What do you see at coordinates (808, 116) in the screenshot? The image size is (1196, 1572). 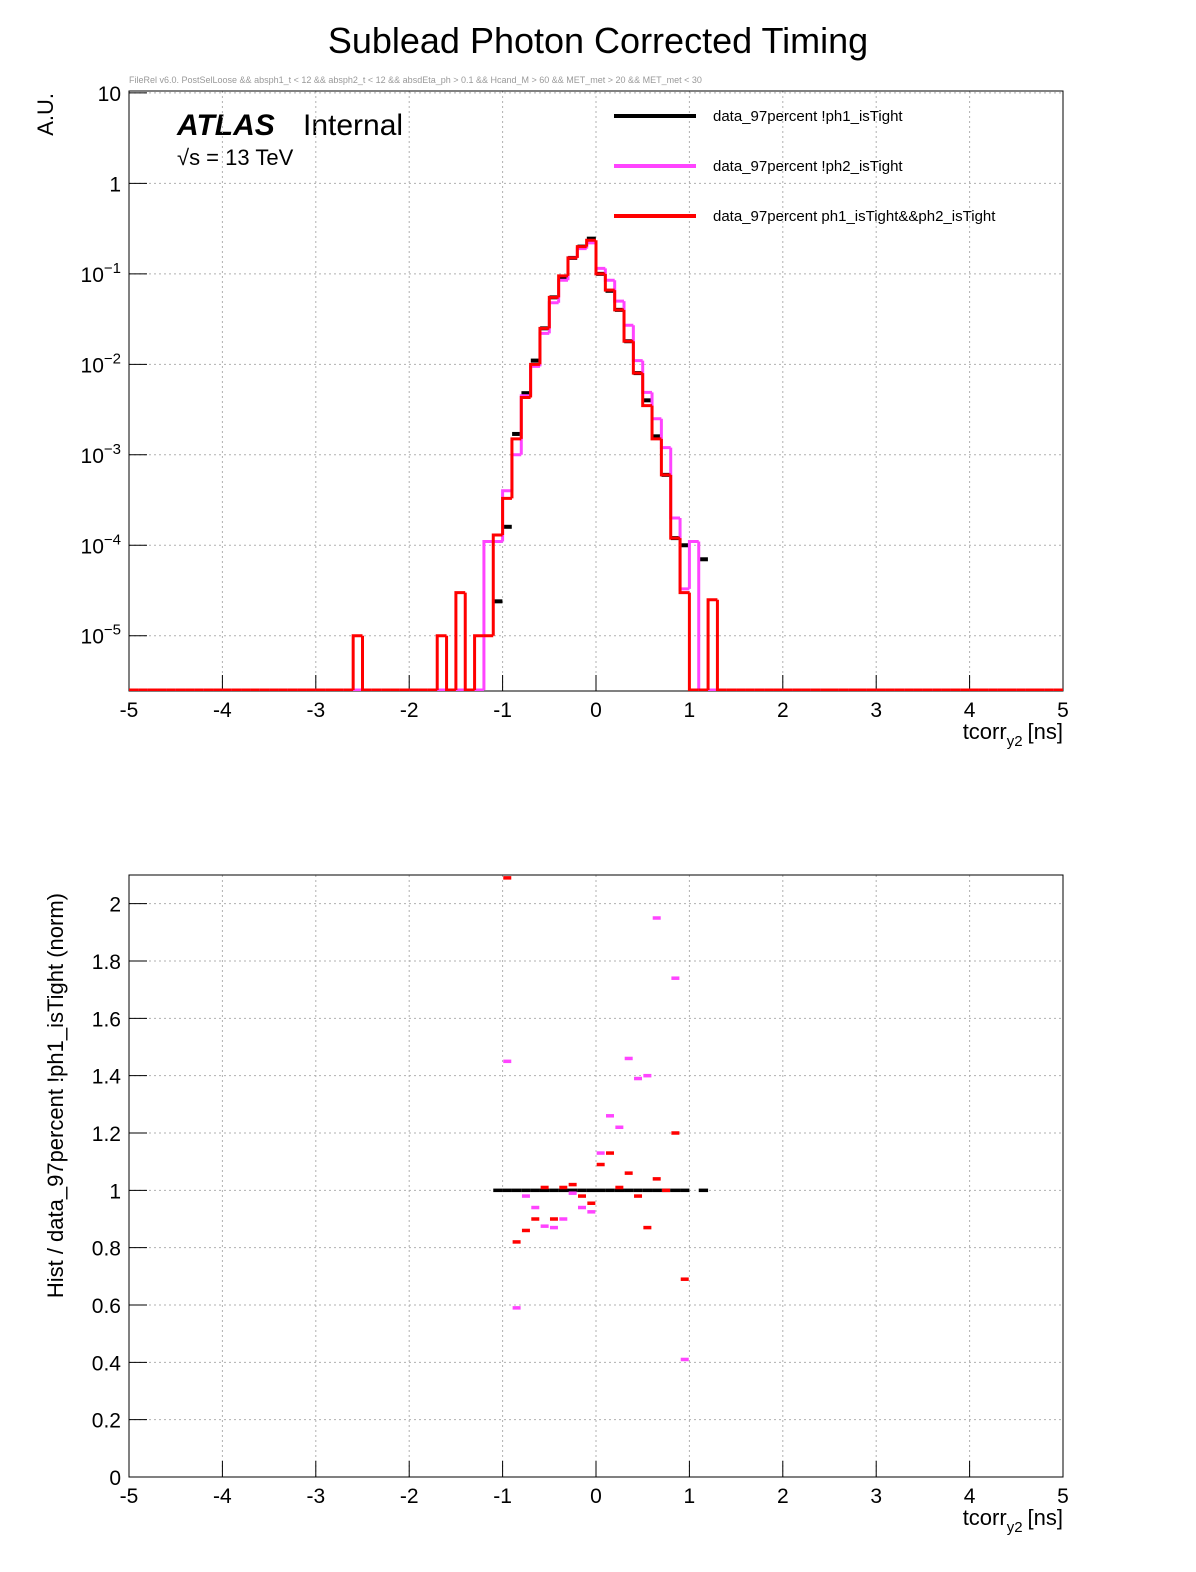 I see `legend-label: data_97percent !ph1_isTight` at bounding box center [808, 116].